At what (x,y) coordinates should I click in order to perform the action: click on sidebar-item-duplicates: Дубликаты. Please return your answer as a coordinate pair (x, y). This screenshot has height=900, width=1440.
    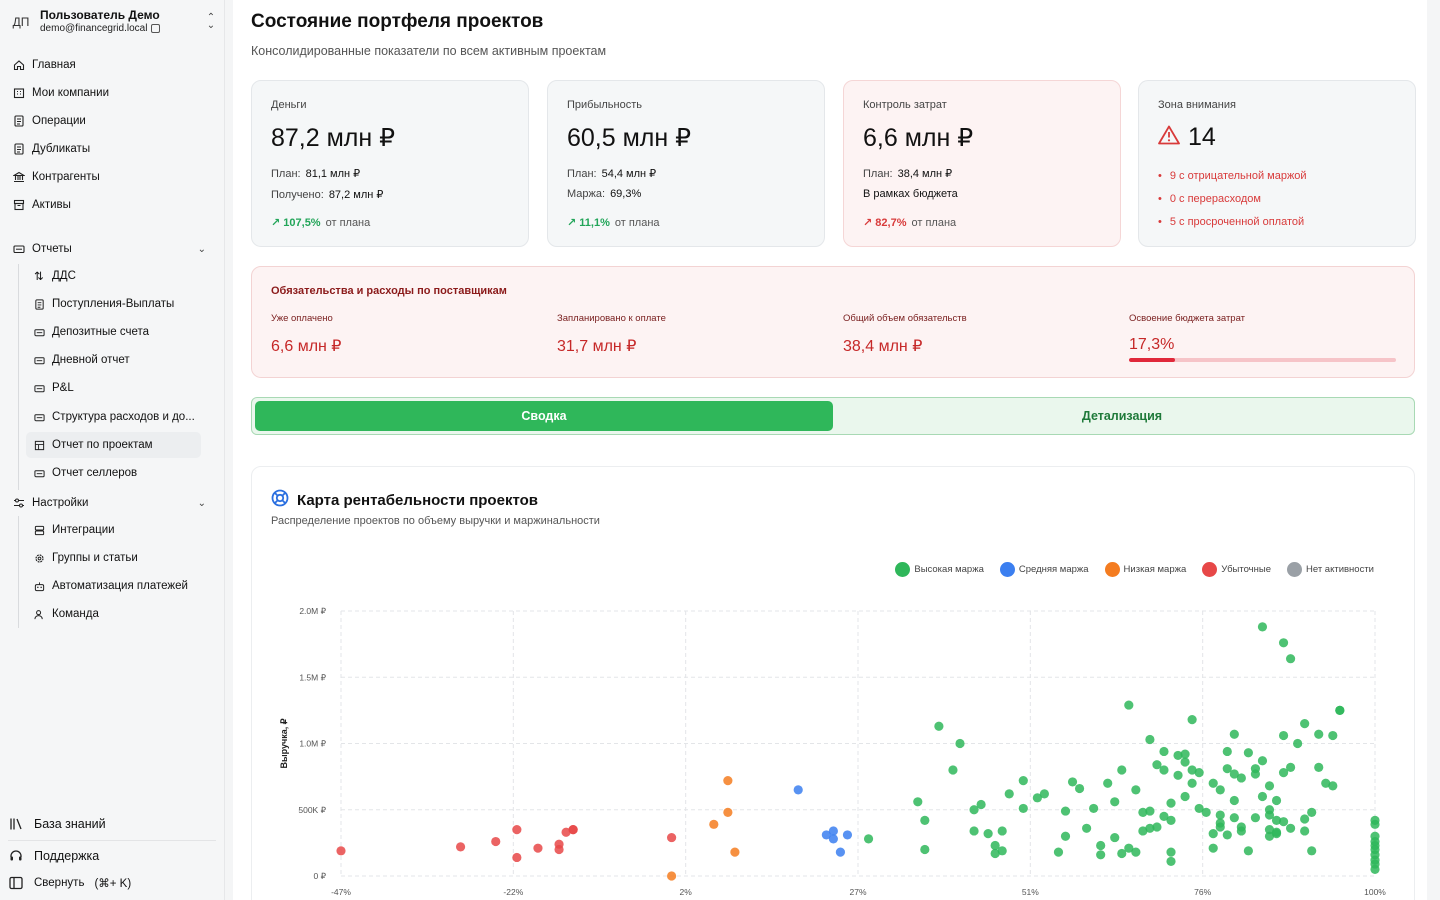
    Looking at the image, I should click on (106, 149).